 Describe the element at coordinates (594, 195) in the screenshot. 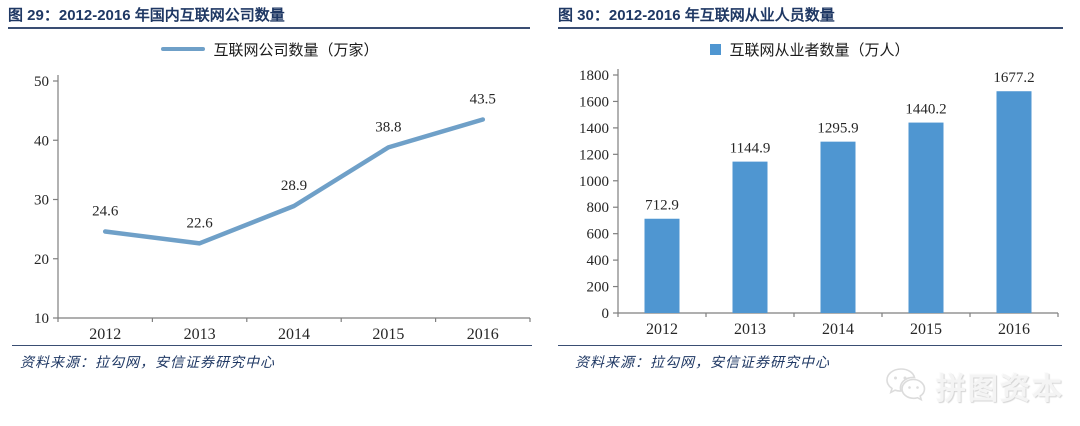

I see `y-axis-labels: 0 200 400 600 800 1000 1200 1400 1600 1800` at that location.